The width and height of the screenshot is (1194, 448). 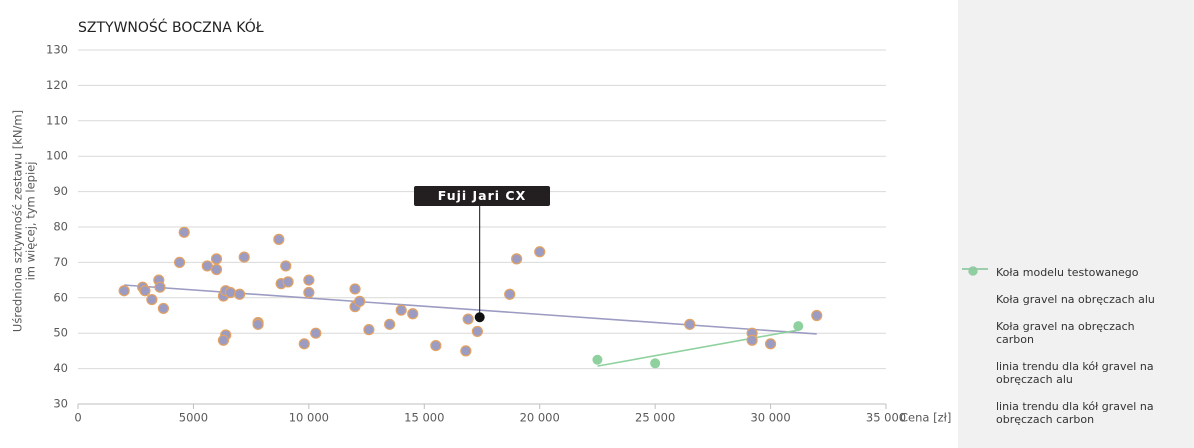 What do you see at coordinates (1065, 333) in the screenshot?
I see `legend-label: Koła gravel na obręczach carbon` at bounding box center [1065, 333].